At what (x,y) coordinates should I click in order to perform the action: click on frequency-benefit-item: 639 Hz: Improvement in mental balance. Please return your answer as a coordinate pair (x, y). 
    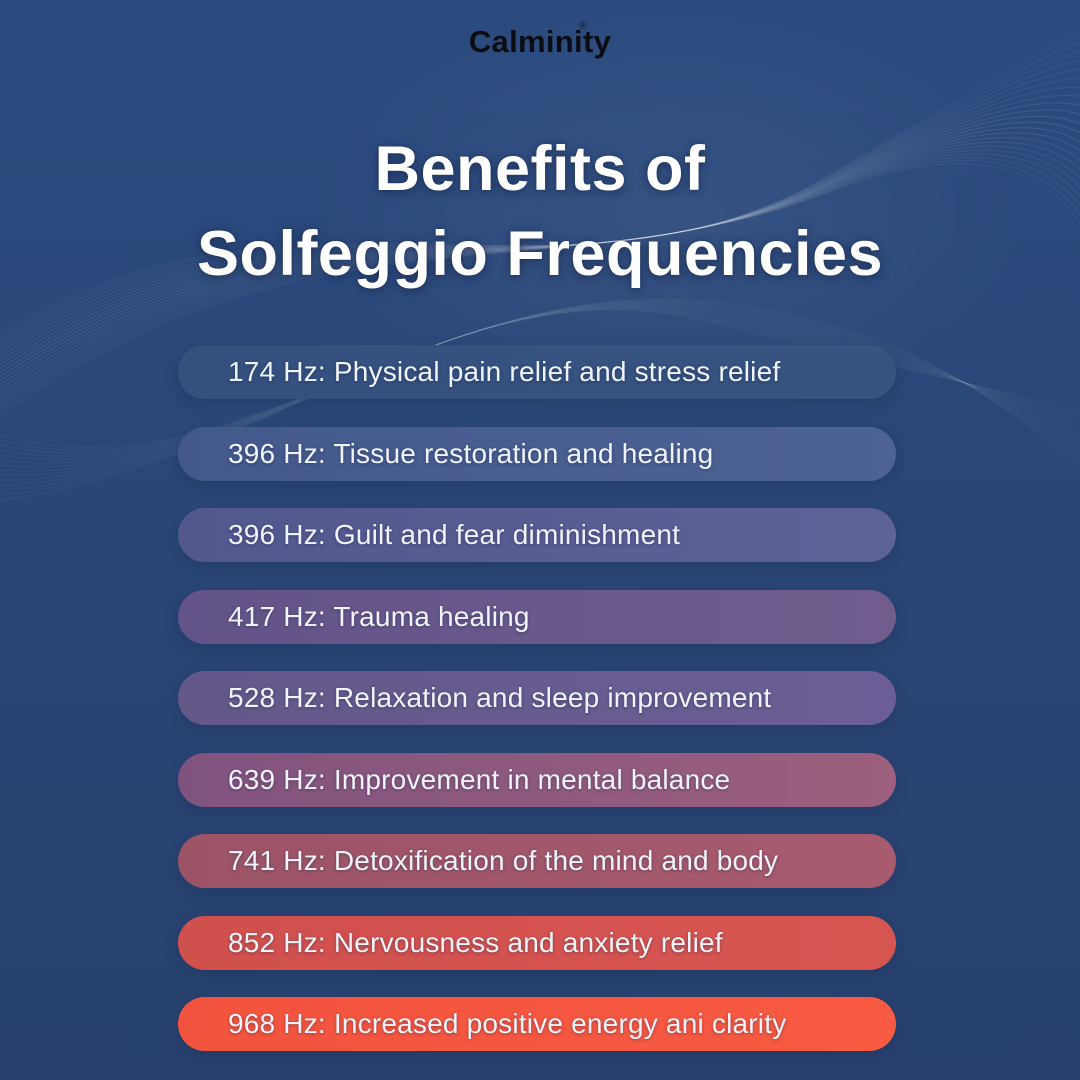
    Looking at the image, I should click on (537, 779).